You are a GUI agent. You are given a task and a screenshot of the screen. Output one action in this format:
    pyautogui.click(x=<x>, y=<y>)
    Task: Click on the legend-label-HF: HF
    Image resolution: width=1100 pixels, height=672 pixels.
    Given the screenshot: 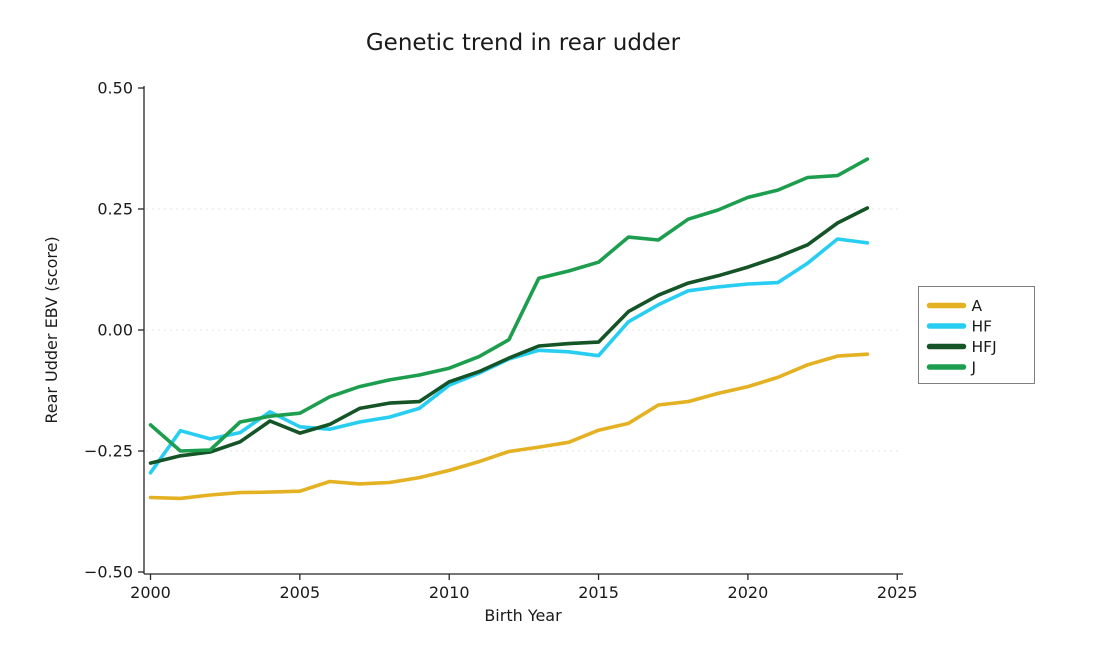 What is the action you would take?
    pyautogui.click(x=982, y=327)
    